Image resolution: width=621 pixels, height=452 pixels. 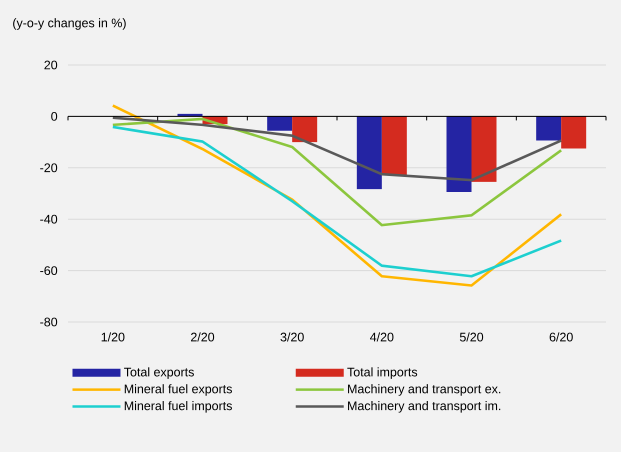 I want to click on legend-label: Mineral fuel imports, so click(x=178, y=407).